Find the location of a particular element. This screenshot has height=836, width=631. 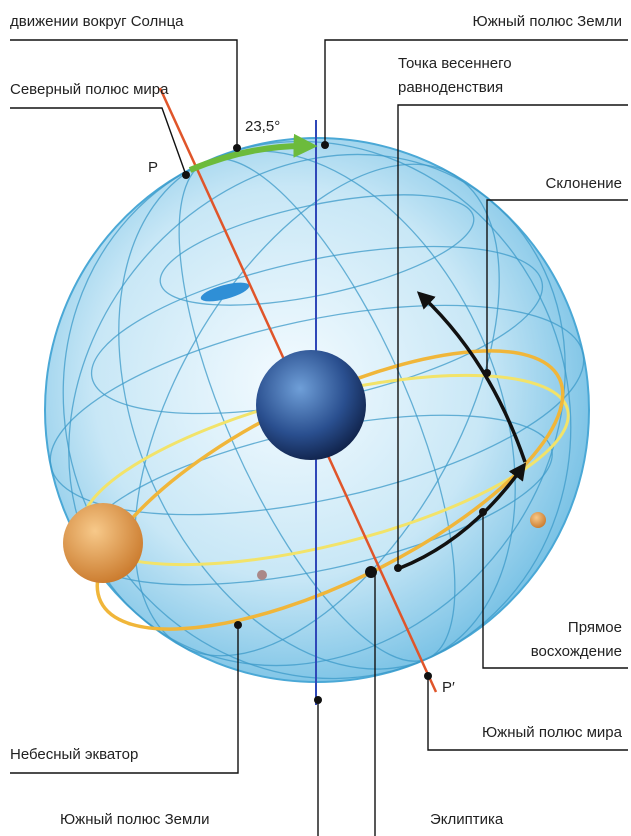

label: P is located at coordinates (153, 167).